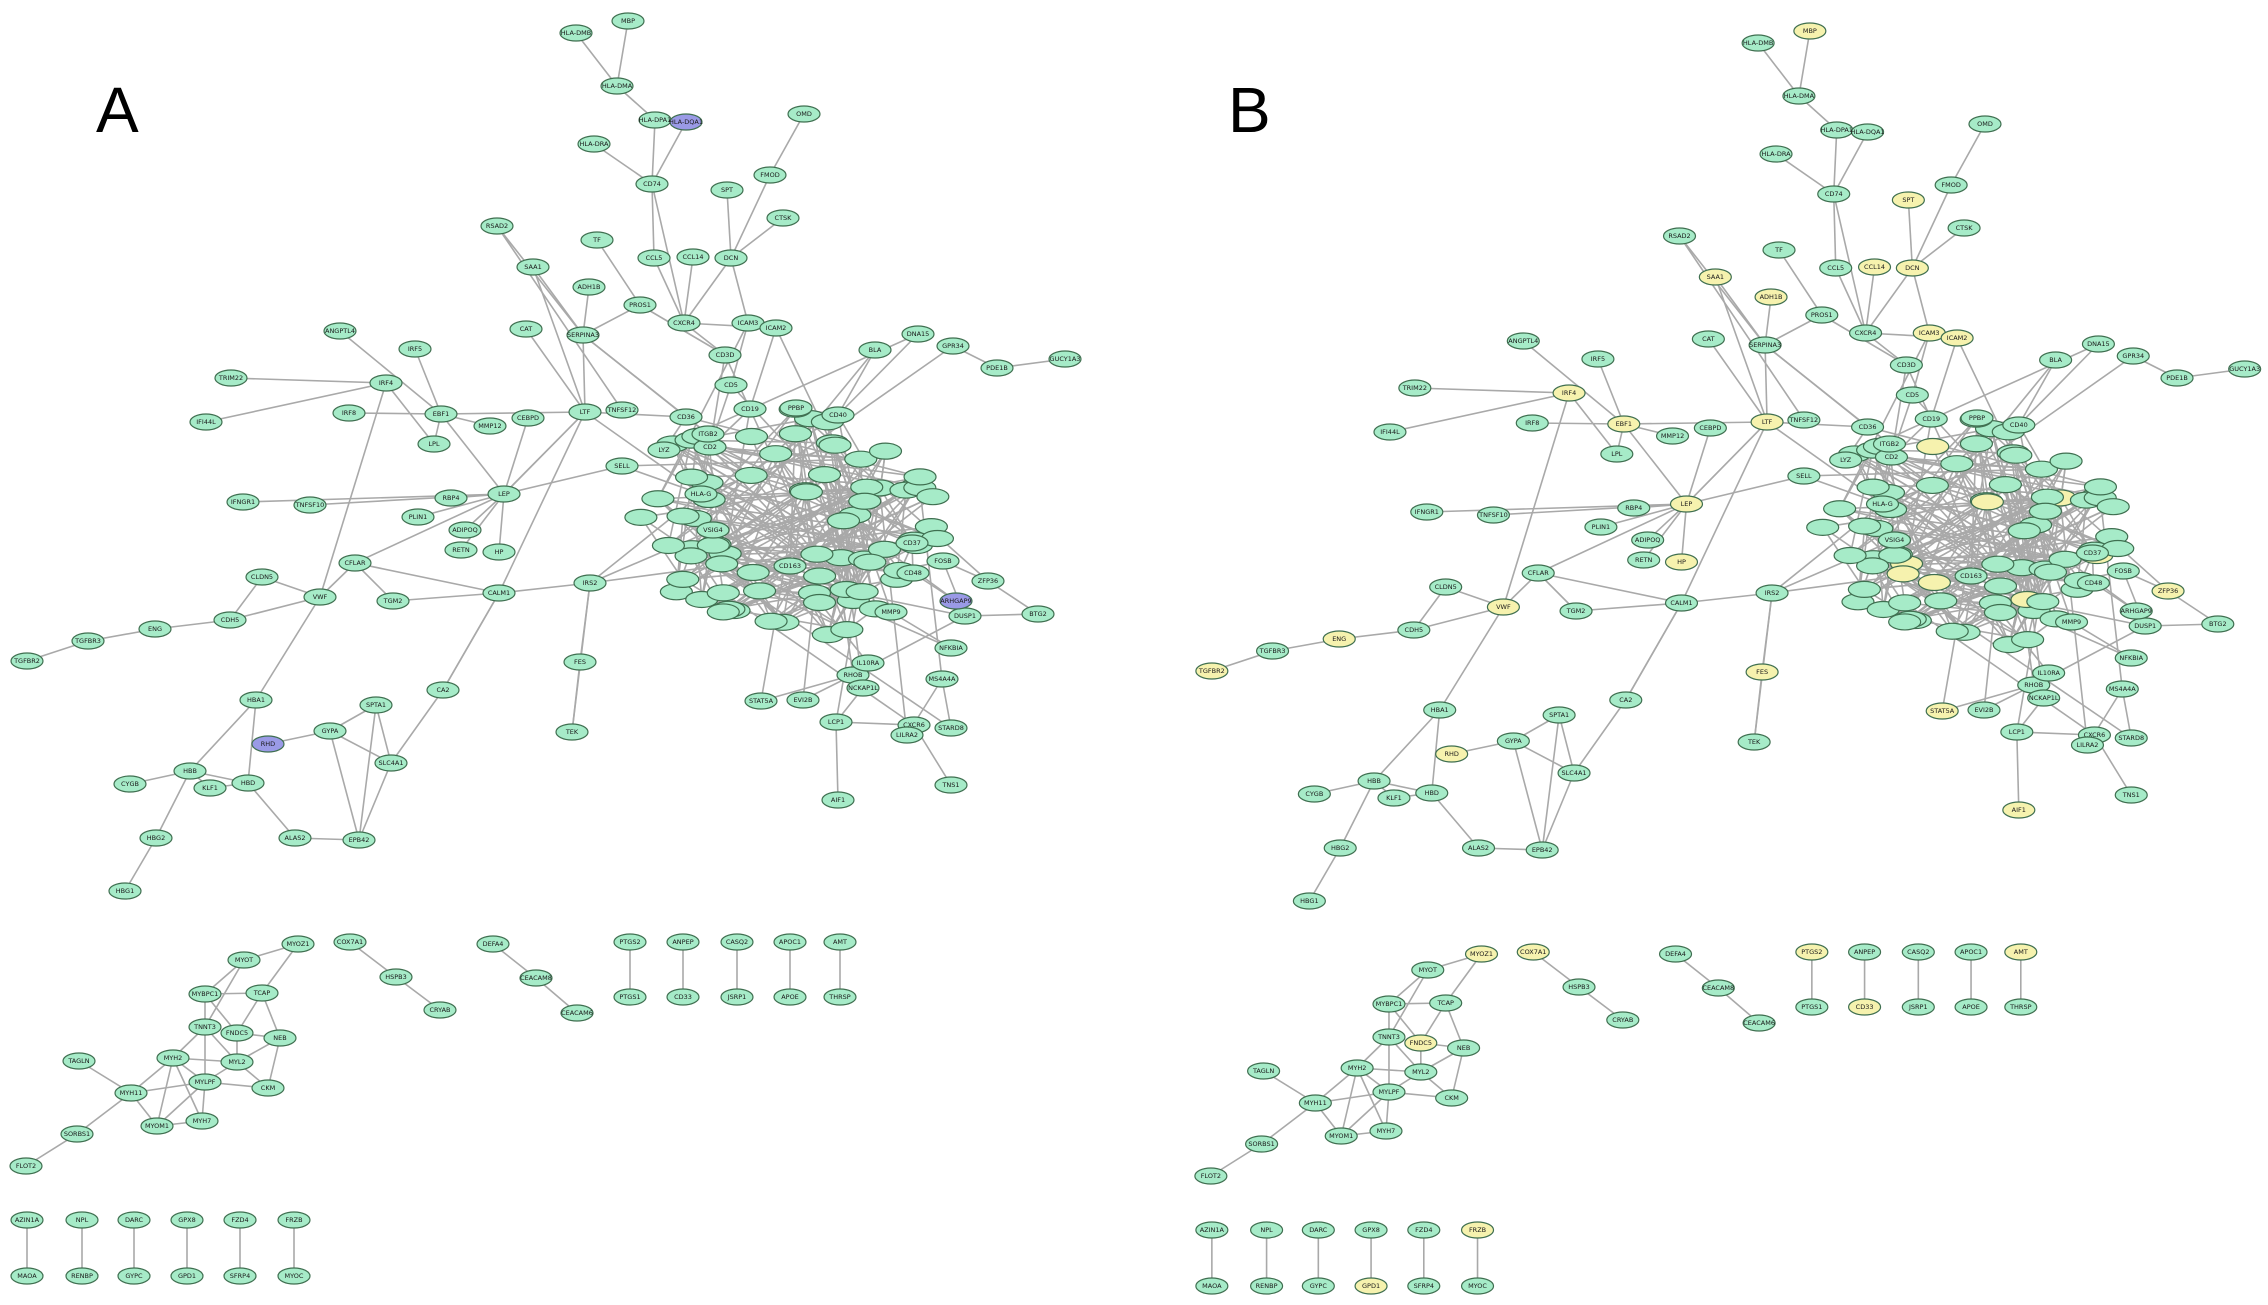  I want to click on panel-b-node: FNDC5, so click(1421, 1043).